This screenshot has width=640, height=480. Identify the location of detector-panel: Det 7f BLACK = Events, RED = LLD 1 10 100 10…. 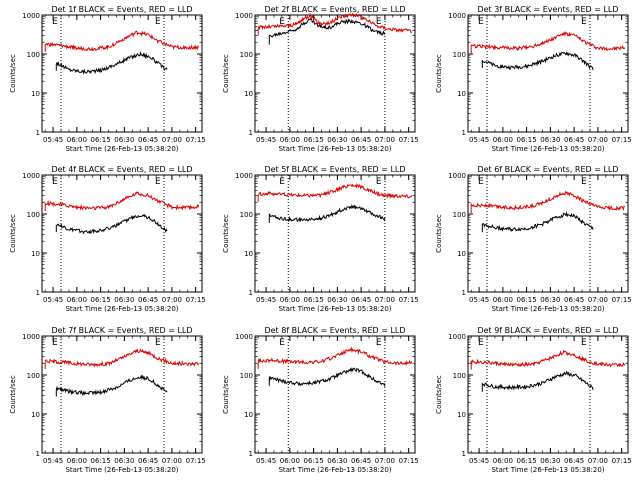
(107, 400).